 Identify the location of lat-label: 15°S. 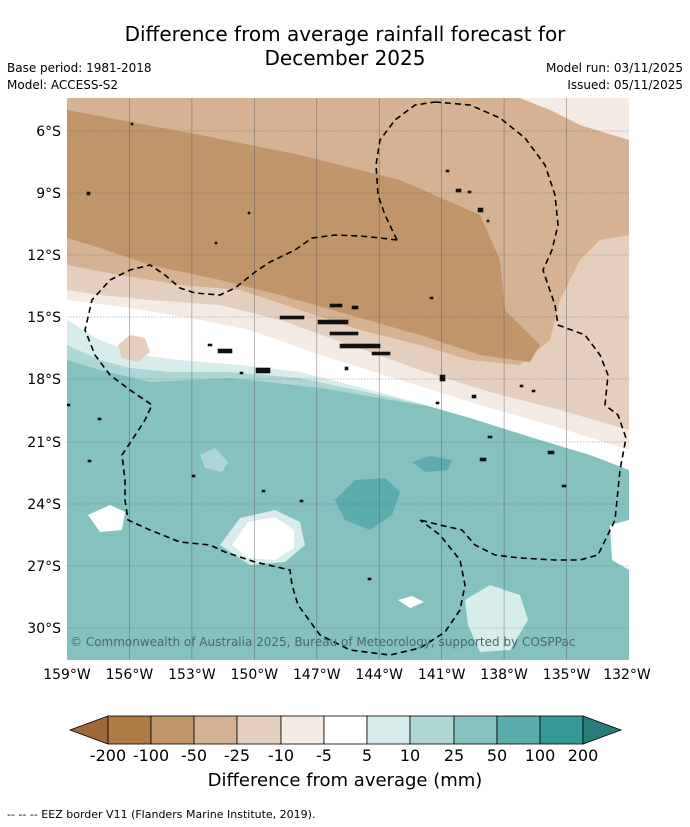
(44, 318).